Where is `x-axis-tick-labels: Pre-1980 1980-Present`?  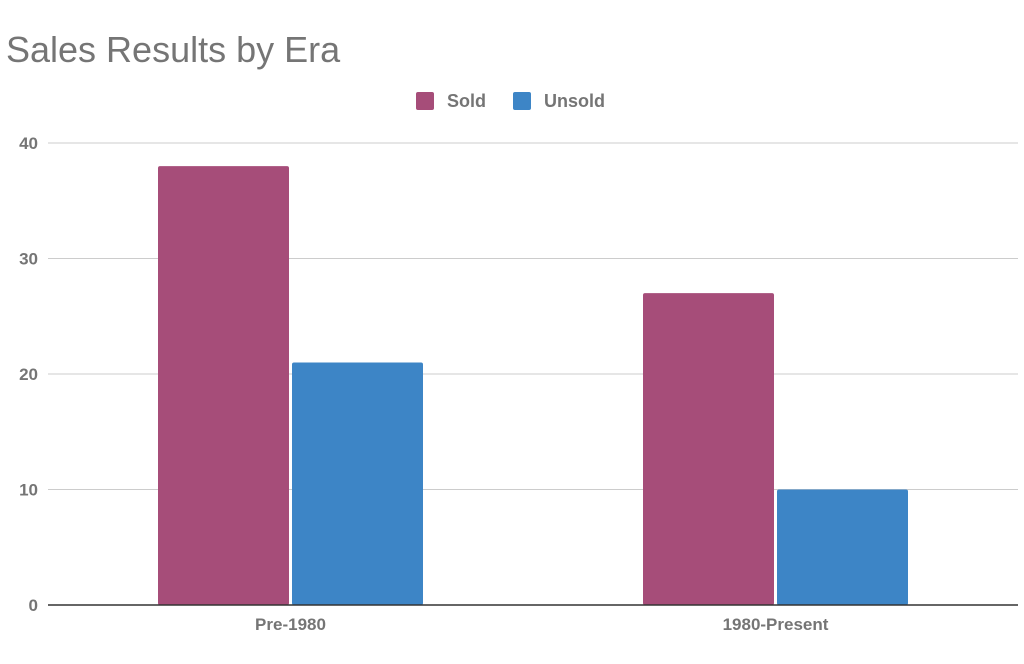
x-axis-tick-labels: Pre-1980 1980-Present is located at coordinates (542, 624).